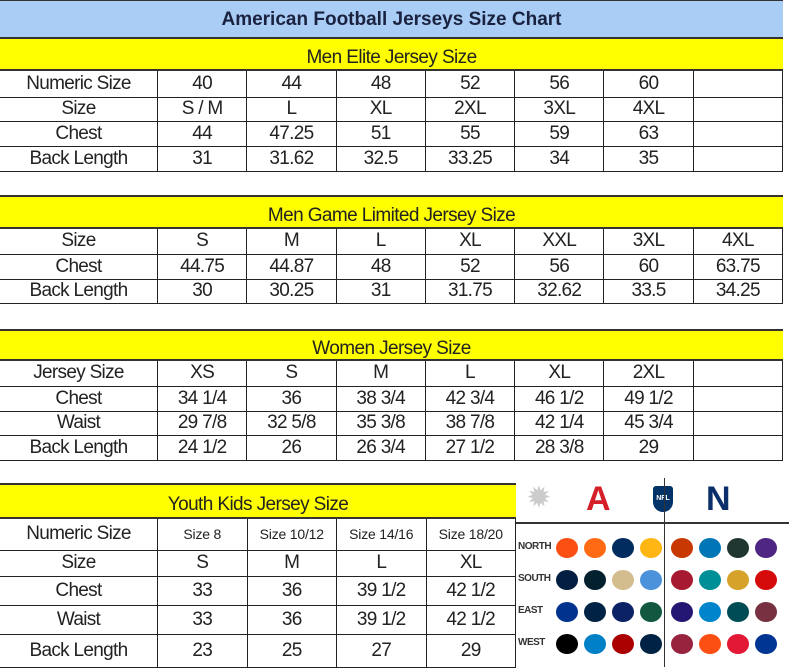  Describe the element at coordinates (559, 291) in the screenshot. I see `table-cell: 32.62` at that location.